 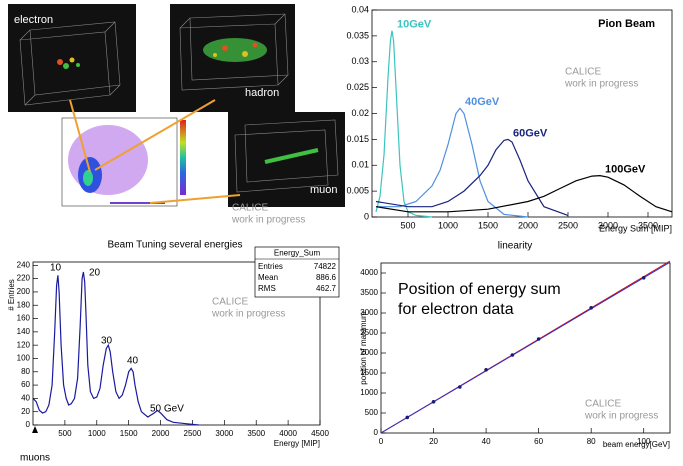 I want to click on heatmap-frame, so click(x=119, y=162).